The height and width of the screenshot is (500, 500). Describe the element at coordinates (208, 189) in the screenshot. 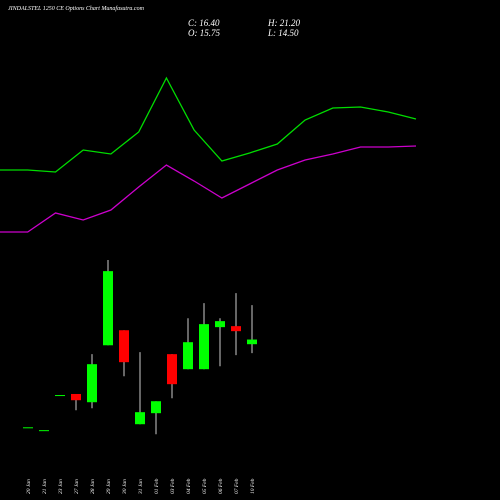

I see `ma-line` at that location.